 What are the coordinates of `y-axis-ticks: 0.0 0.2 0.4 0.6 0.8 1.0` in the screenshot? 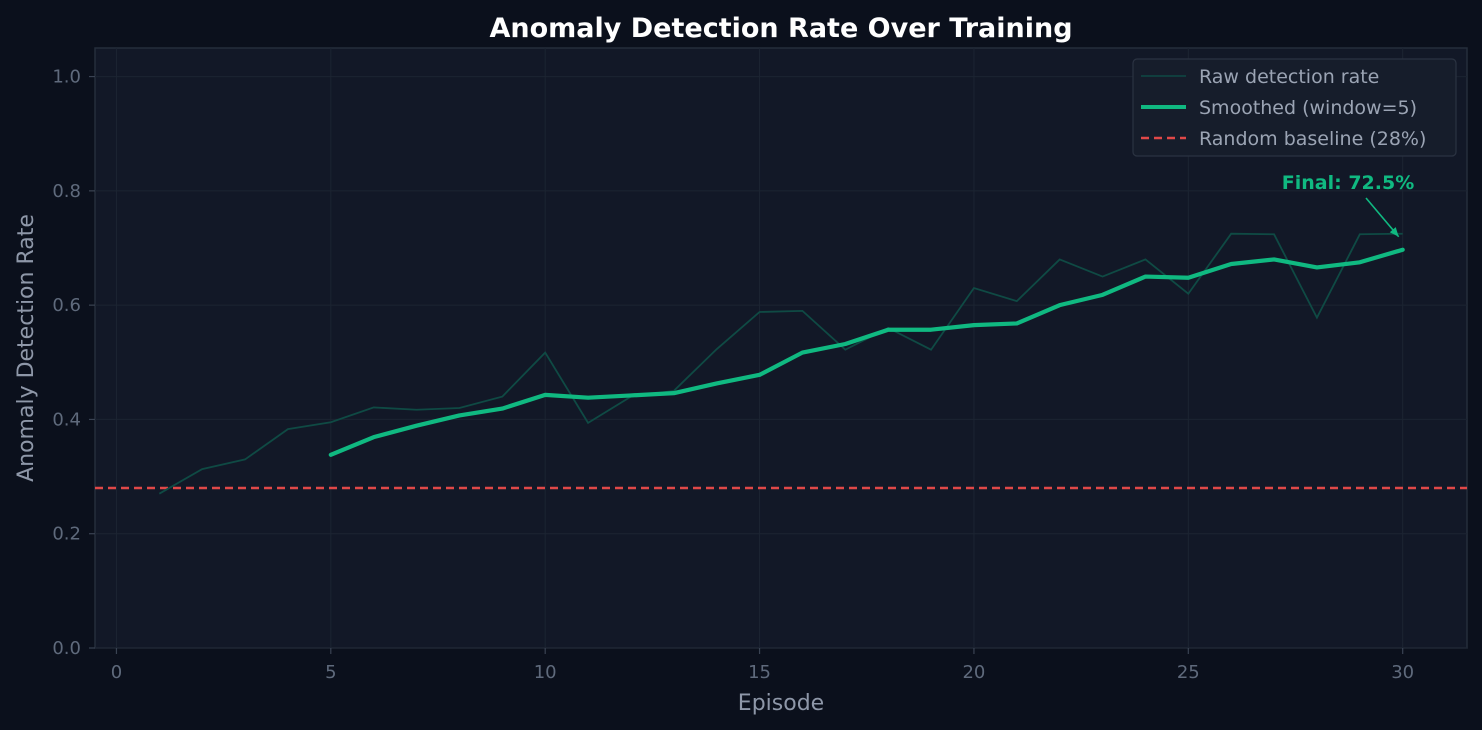 It's located at (73, 363).